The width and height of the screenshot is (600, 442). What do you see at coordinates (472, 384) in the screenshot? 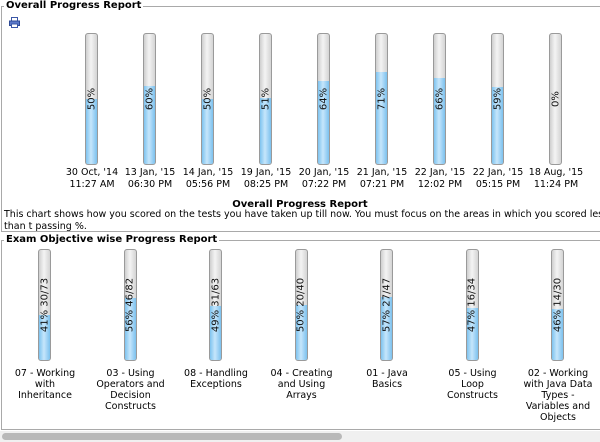
I see `objective-name: 05 - Using Loop Constructs` at bounding box center [472, 384].